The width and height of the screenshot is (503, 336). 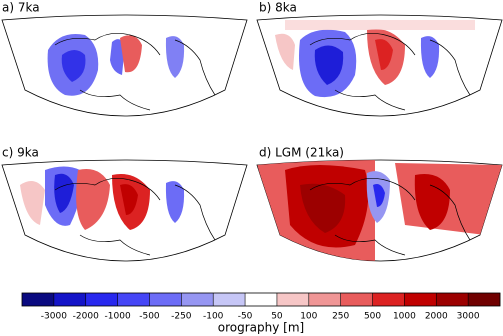 What do you see at coordinates (301, 153) in the screenshot?
I see `panel-title: d) LGM (21ka)` at bounding box center [301, 153].